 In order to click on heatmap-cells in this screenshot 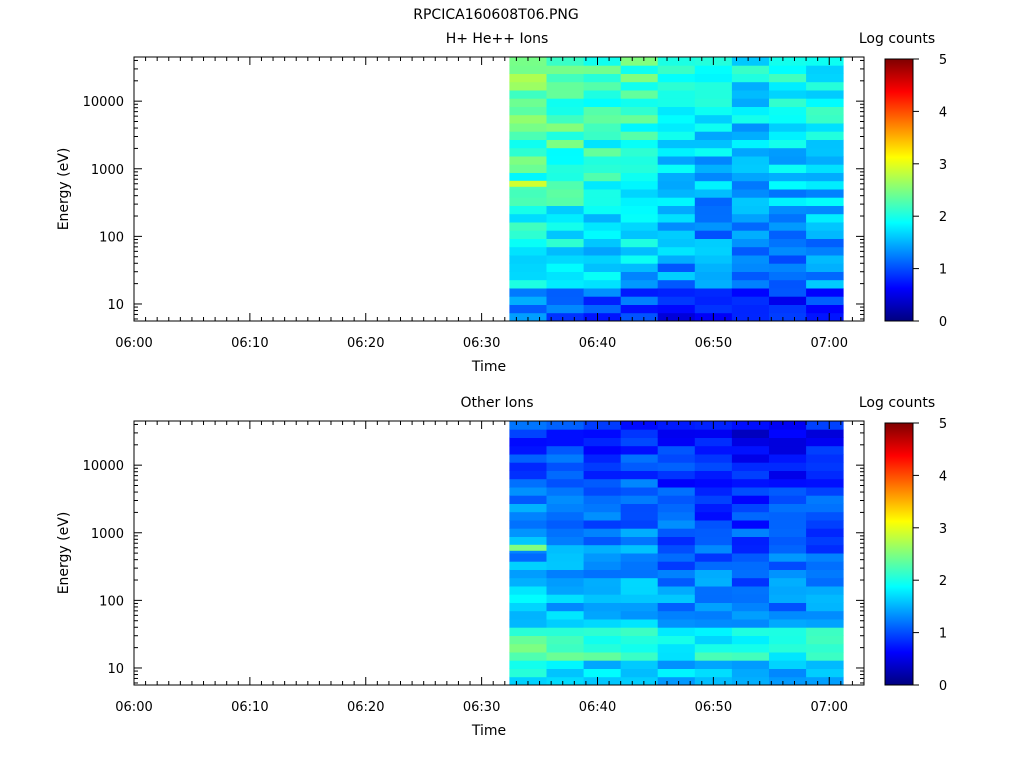, I will do `click(676, 189)`.